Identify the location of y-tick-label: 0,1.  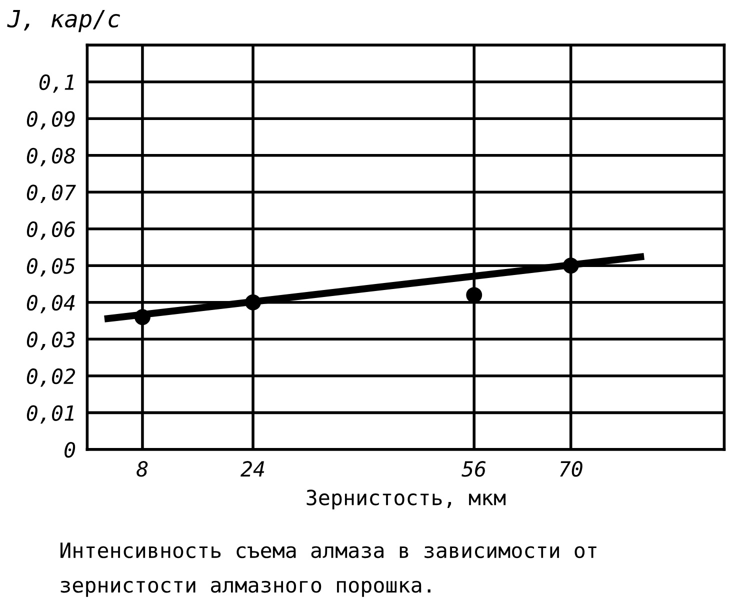
(56, 83).